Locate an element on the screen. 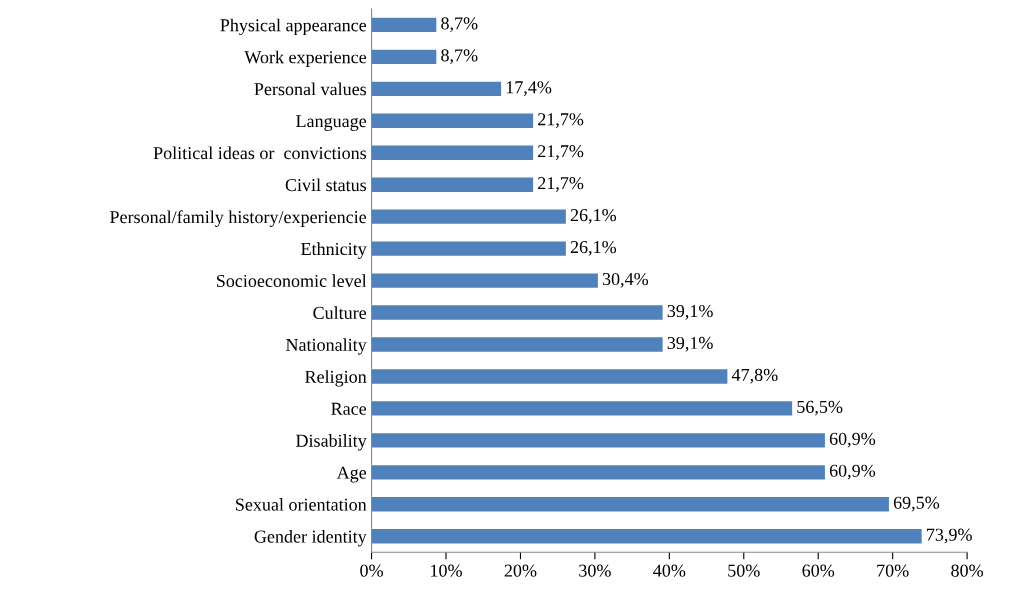 This screenshot has height=597, width=1018. y-tick-label: Socioeconomic level is located at coordinates (292, 281).